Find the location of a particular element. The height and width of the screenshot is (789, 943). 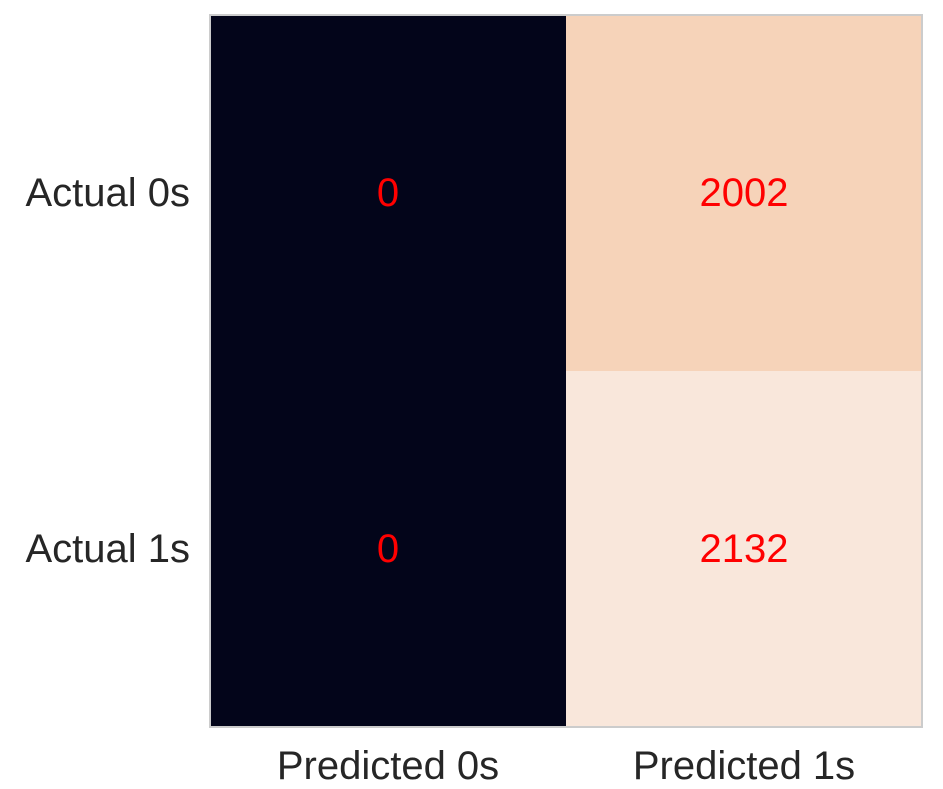

x-axis-tick-labels: Predicted 0s Predicted 1s is located at coordinates (566, 766).